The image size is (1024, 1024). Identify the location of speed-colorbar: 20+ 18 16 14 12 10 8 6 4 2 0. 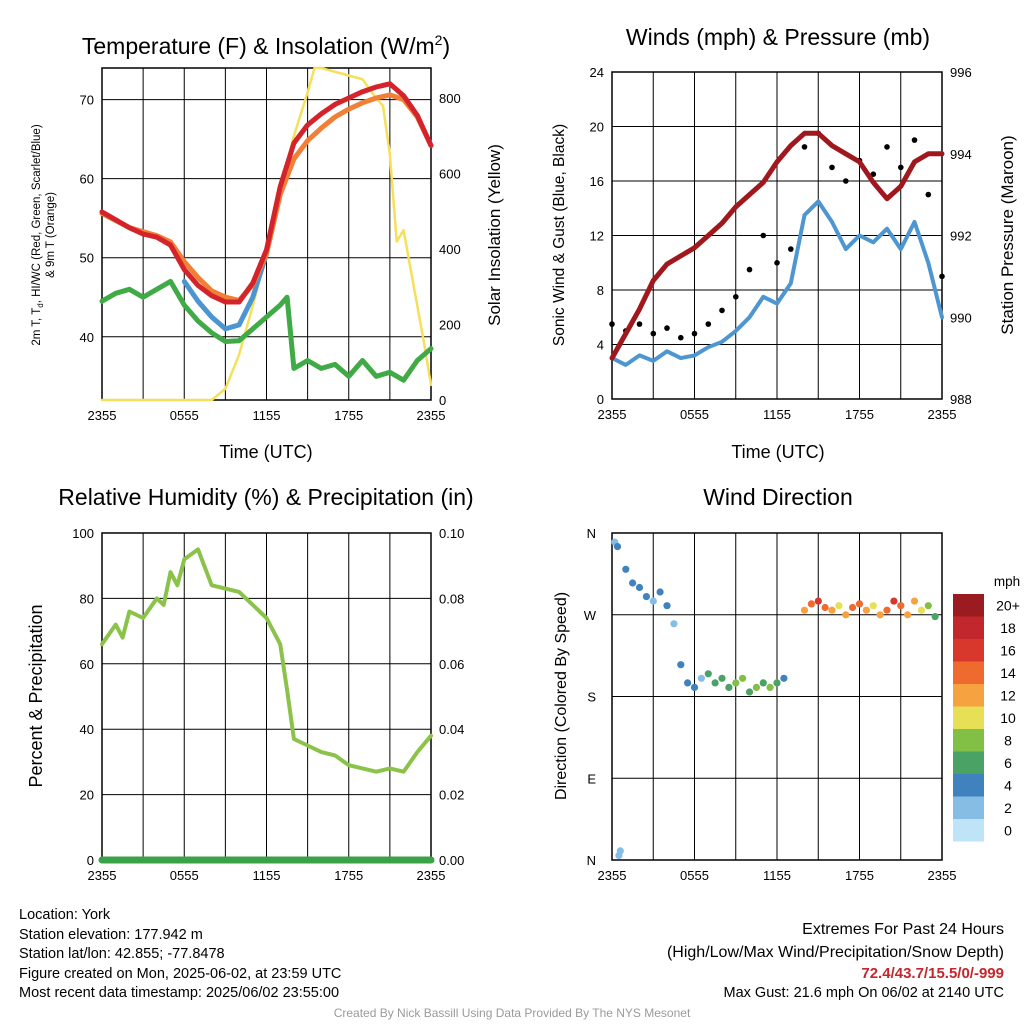
(986, 718).